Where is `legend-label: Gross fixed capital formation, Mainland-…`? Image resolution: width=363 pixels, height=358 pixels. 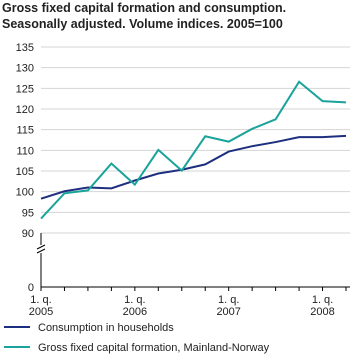 legend-label: Gross fixed capital formation, Mainland-… is located at coordinates (154, 348).